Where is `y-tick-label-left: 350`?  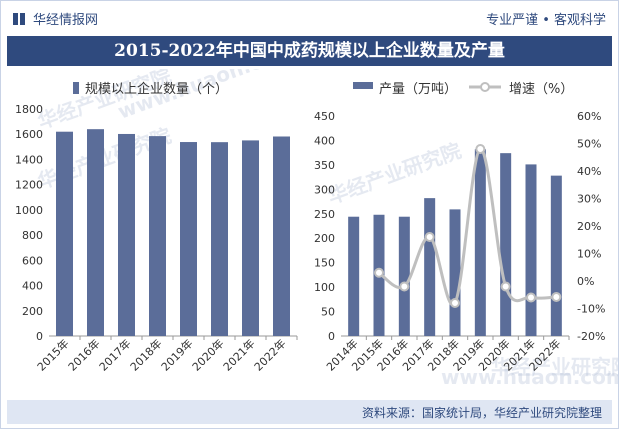 y-tick-label-left: 350 is located at coordinates (324, 165).